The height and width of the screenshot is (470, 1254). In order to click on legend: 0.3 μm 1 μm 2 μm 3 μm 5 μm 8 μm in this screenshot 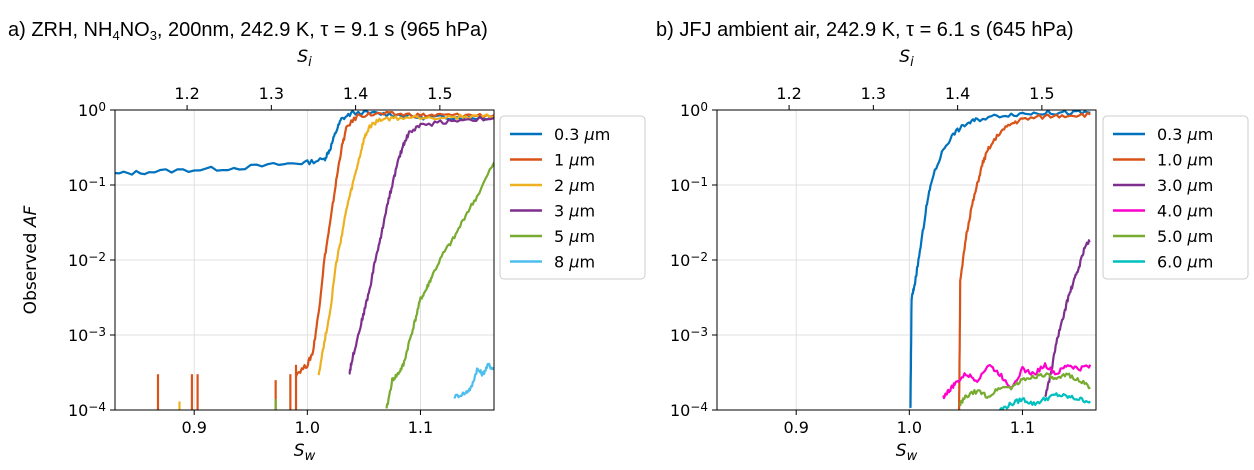, I will do `click(572, 197)`.